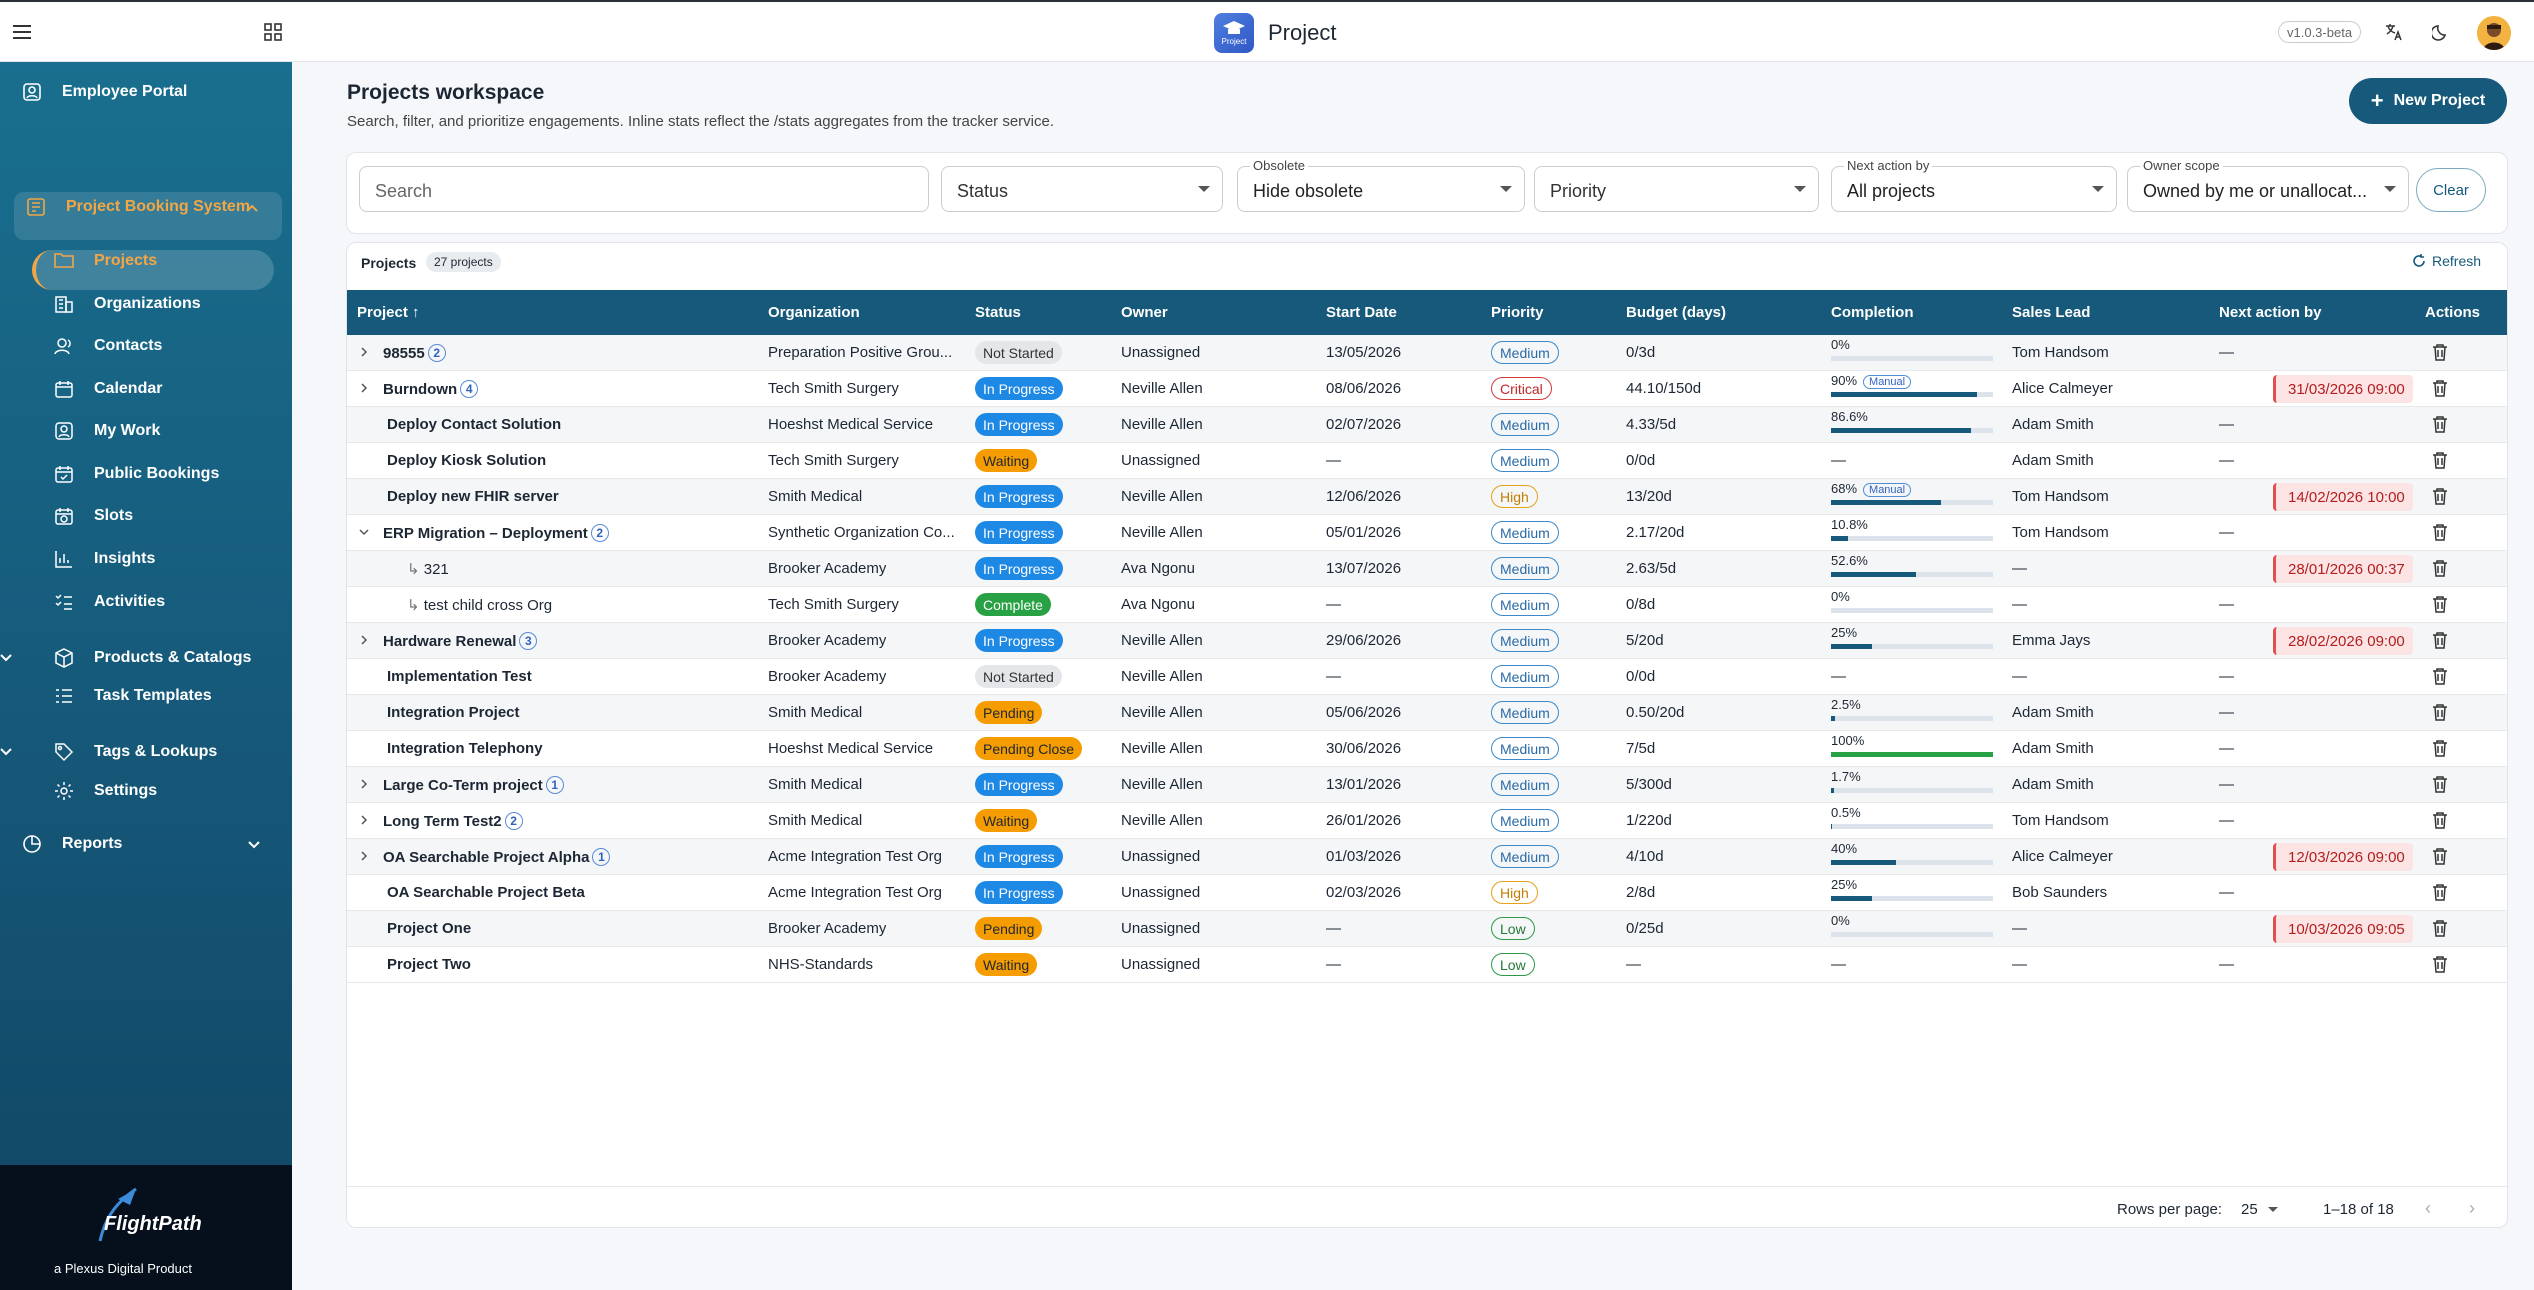  I want to click on theme-toggle-icon, so click(2441, 32).